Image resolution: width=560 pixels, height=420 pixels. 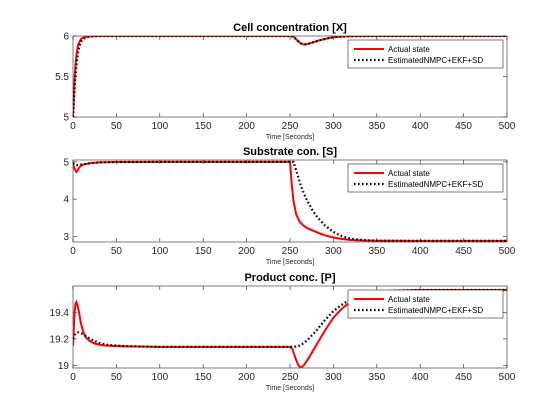 I want to click on series-line-actual, so click(x=290, y=76).